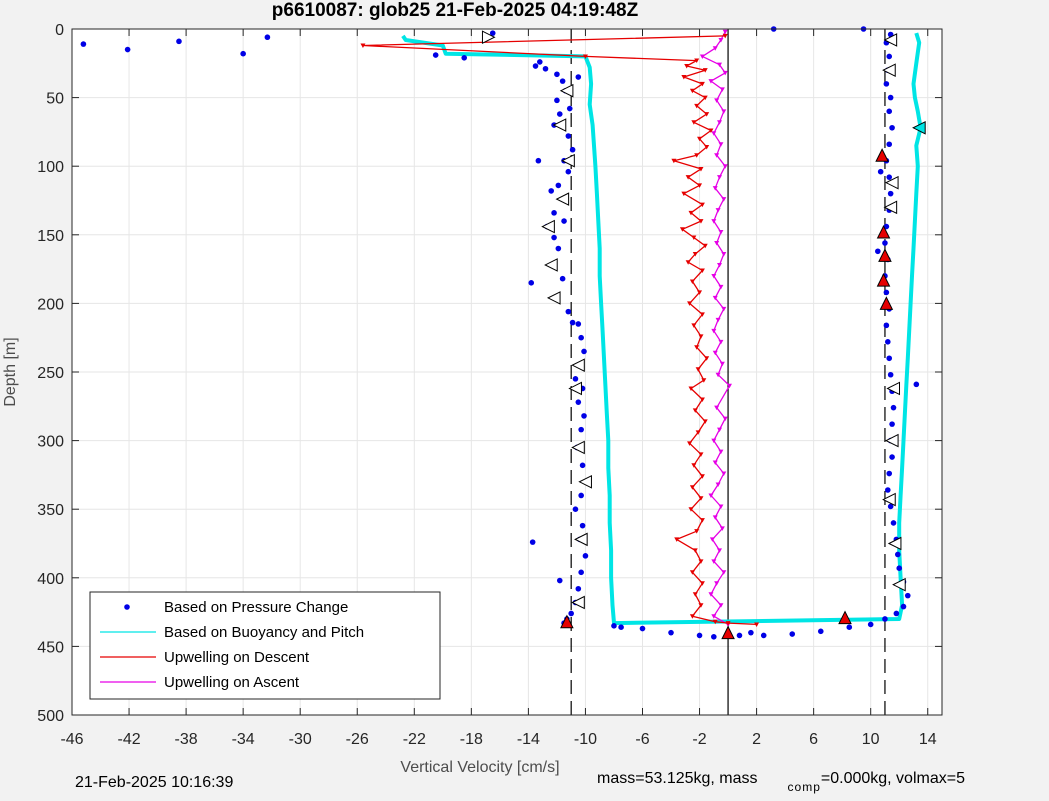  I want to click on x-tick-label: -22, so click(414, 739).